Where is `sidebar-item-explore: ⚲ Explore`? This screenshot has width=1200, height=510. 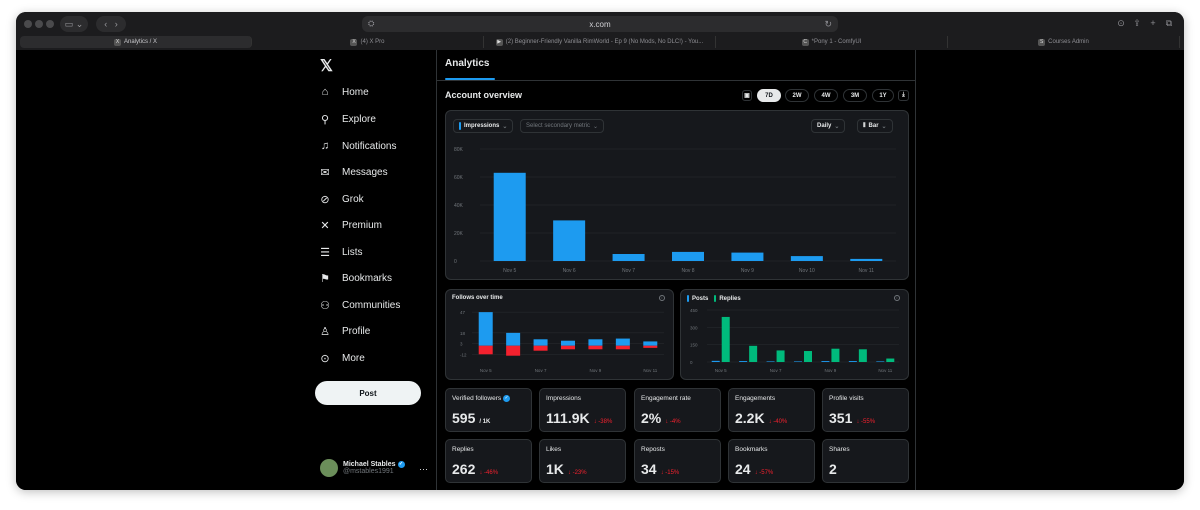 sidebar-item-explore: ⚲ Explore is located at coordinates (347, 119).